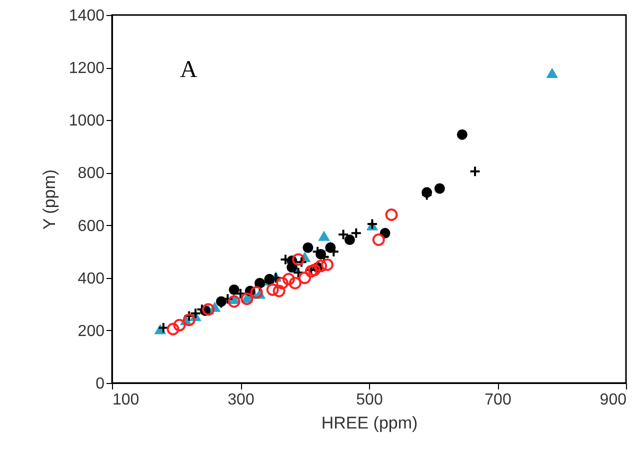 The image size is (639, 459). What do you see at coordinates (86, 121) in the screenshot?
I see `y-tick-label: 1000` at bounding box center [86, 121].